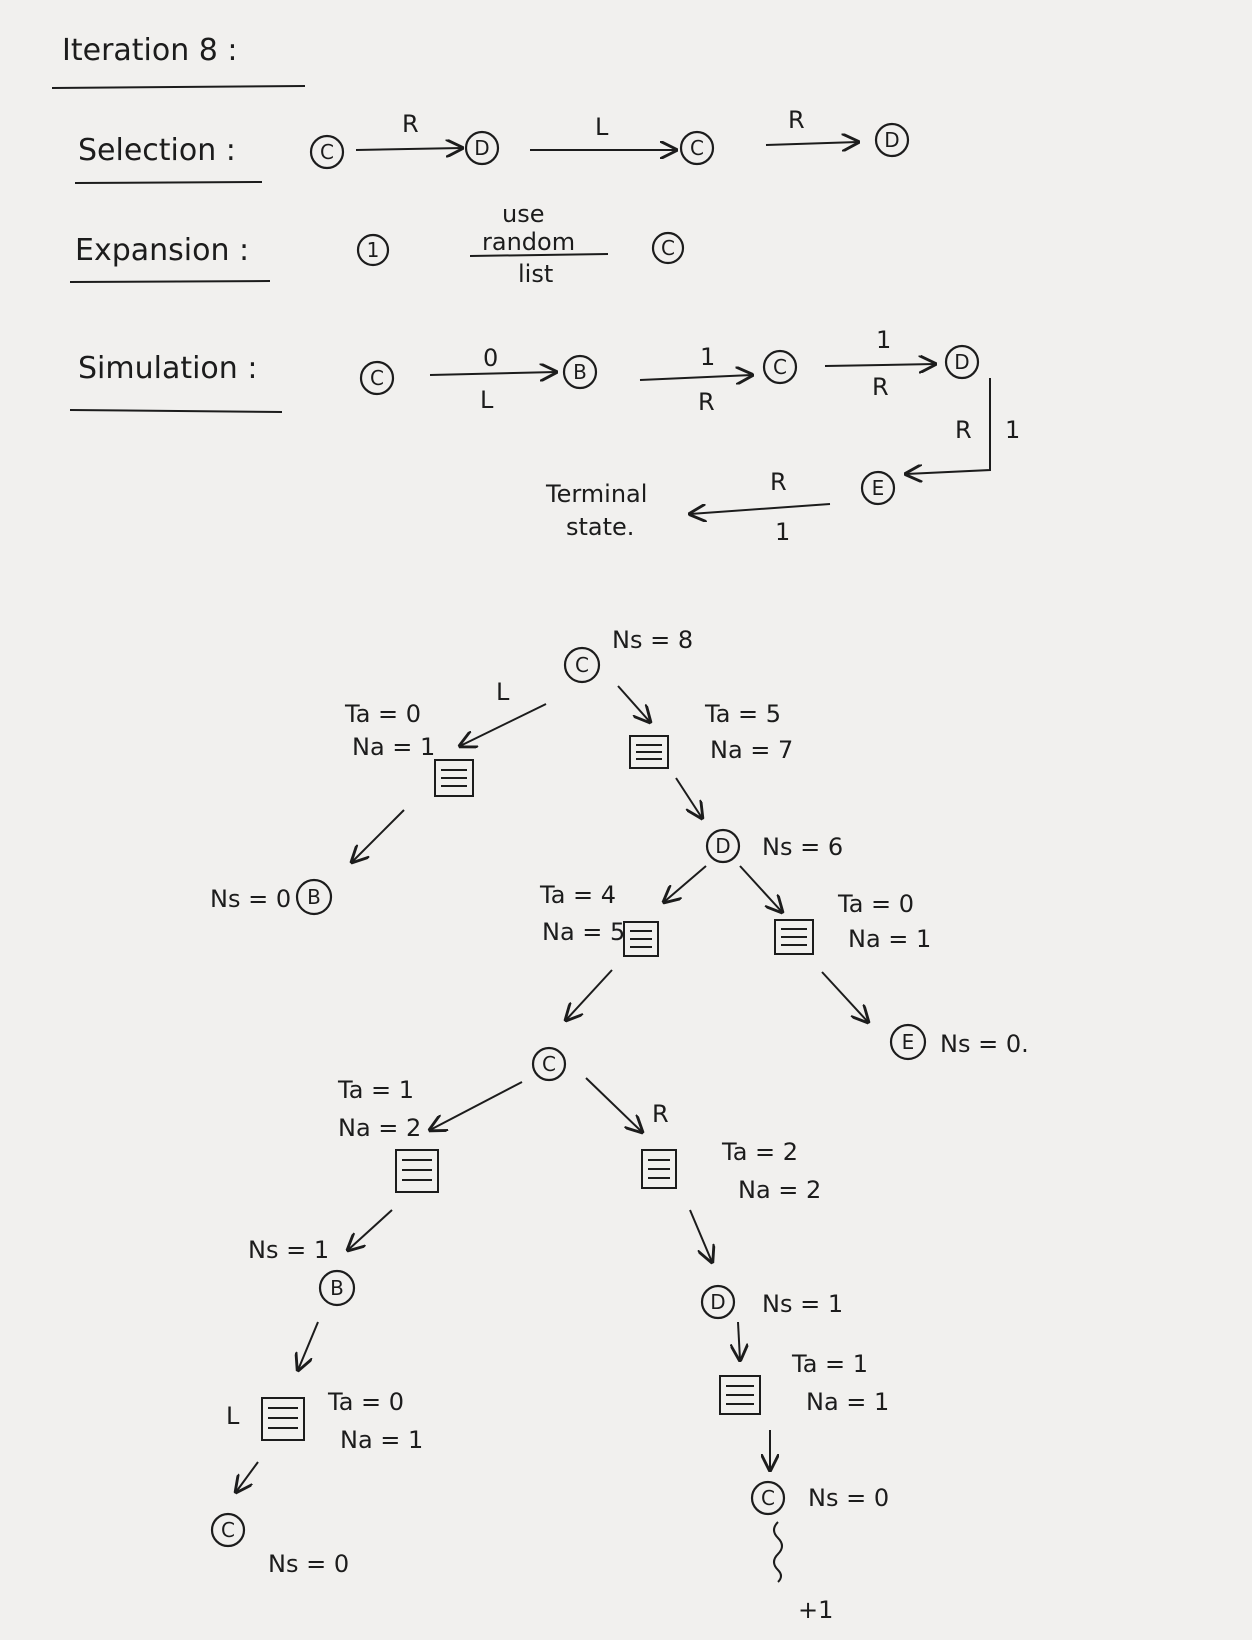 This screenshot has width=1252, height=1640. Describe the element at coordinates (641, 939) in the screenshot. I see `action-node-a3` at that location.